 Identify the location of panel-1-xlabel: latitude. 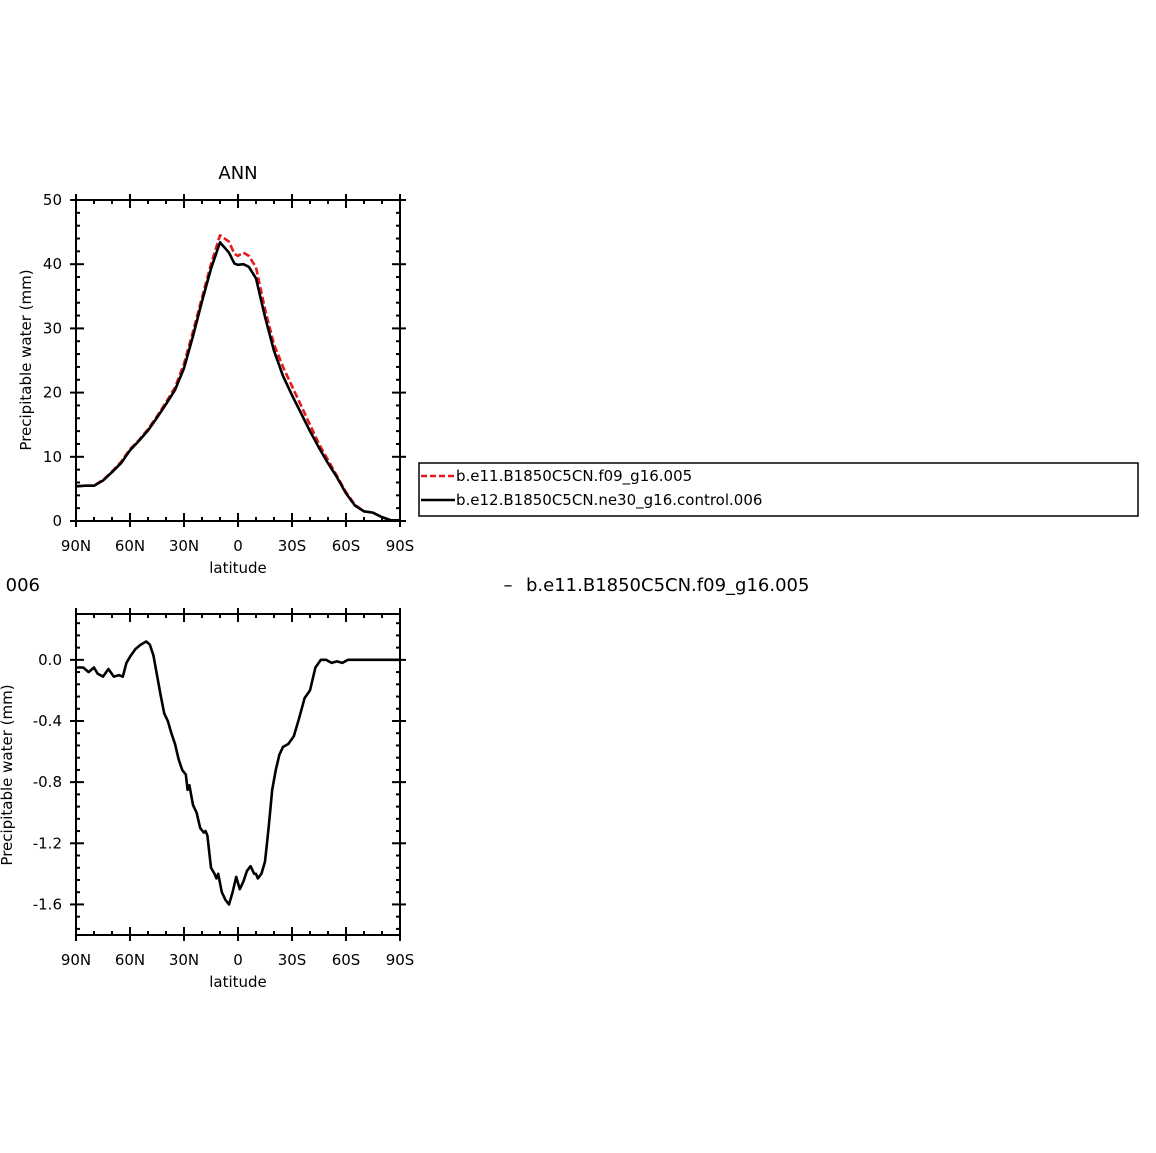
(238, 568).